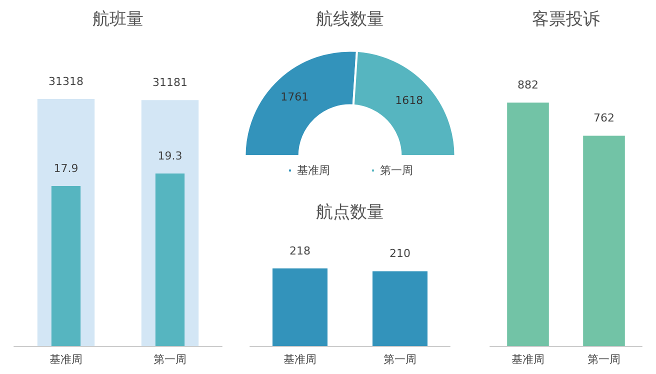 This screenshot has width=656, height=374. What do you see at coordinates (66, 81) in the screenshot?
I see `data-label: 31318` at bounding box center [66, 81].